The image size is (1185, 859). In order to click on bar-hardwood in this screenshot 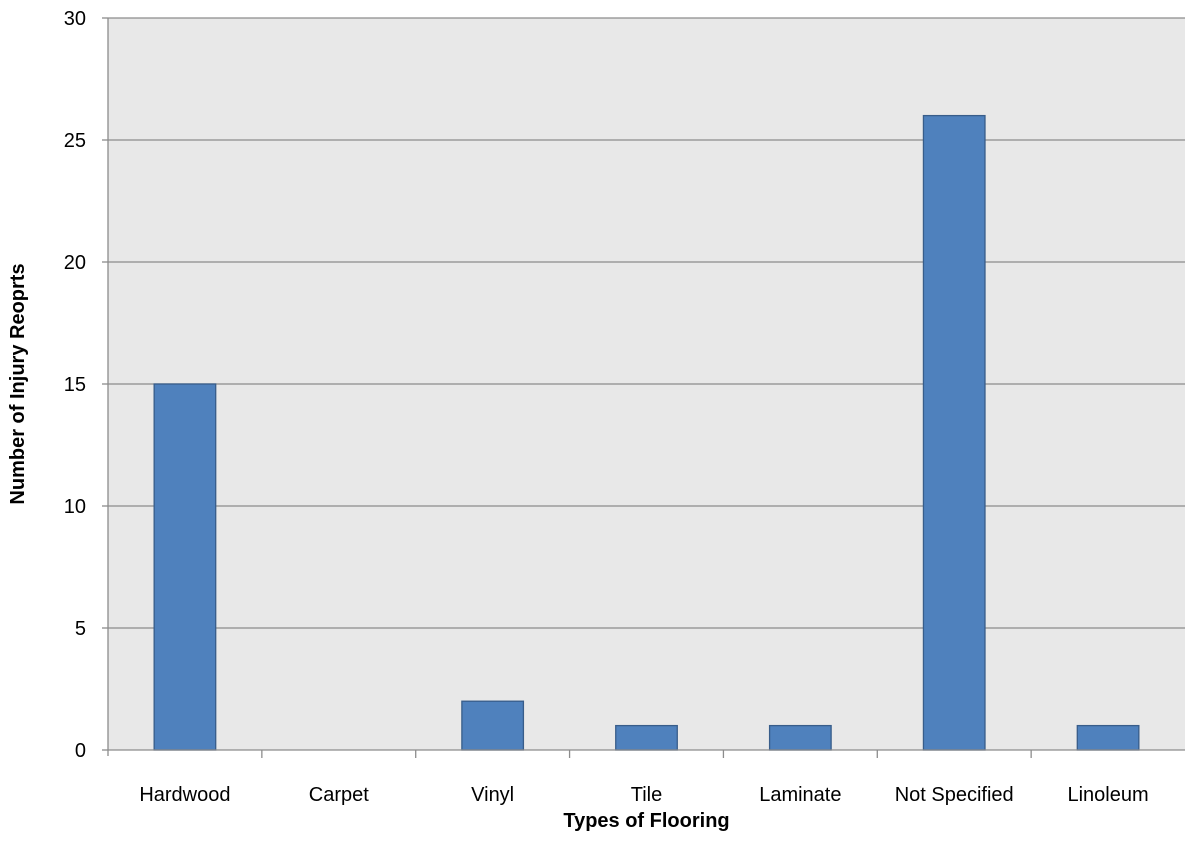, I will do `click(185, 567)`.